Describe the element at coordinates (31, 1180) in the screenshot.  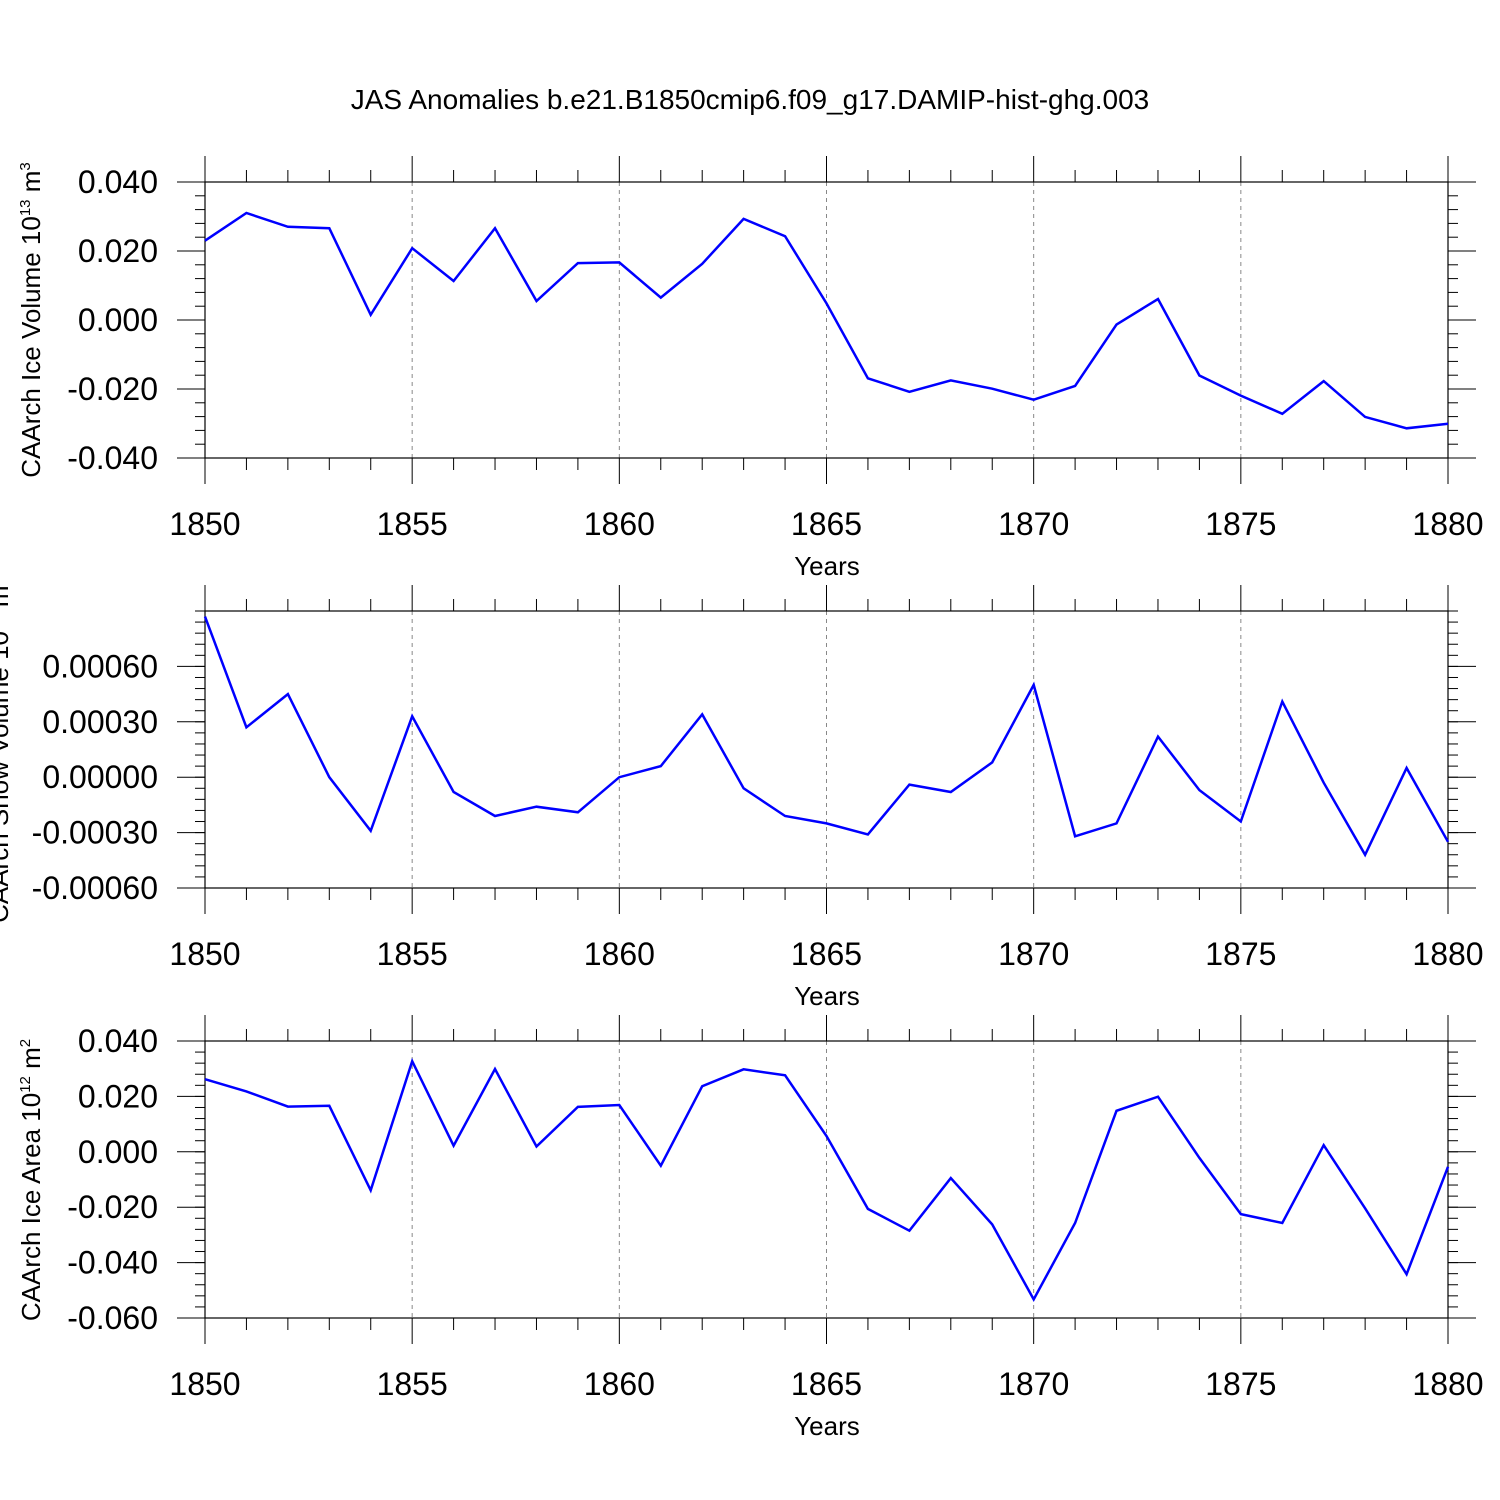
I see `ylabel-ice-area: CAArch Ice Area 1012 m2` at that location.